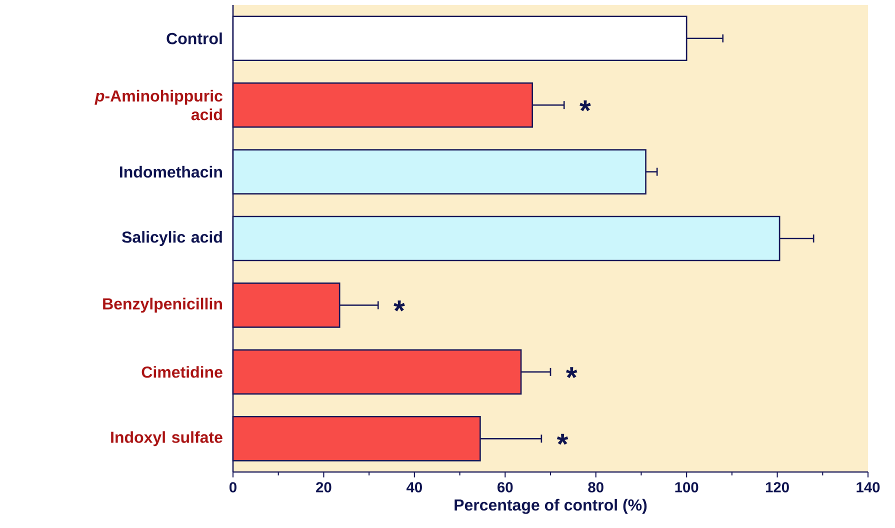 The height and width of the screenshot is (528, 895). I want to click on y-tick-label: Cimetidine, so click(182, 372).